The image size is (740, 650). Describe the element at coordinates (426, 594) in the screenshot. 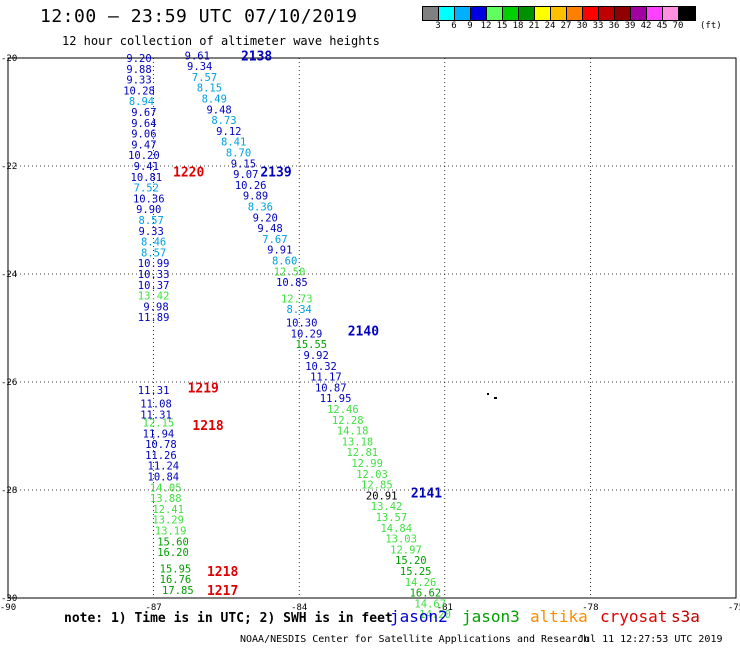

I see `wave-height-value: 16.62` at that location.